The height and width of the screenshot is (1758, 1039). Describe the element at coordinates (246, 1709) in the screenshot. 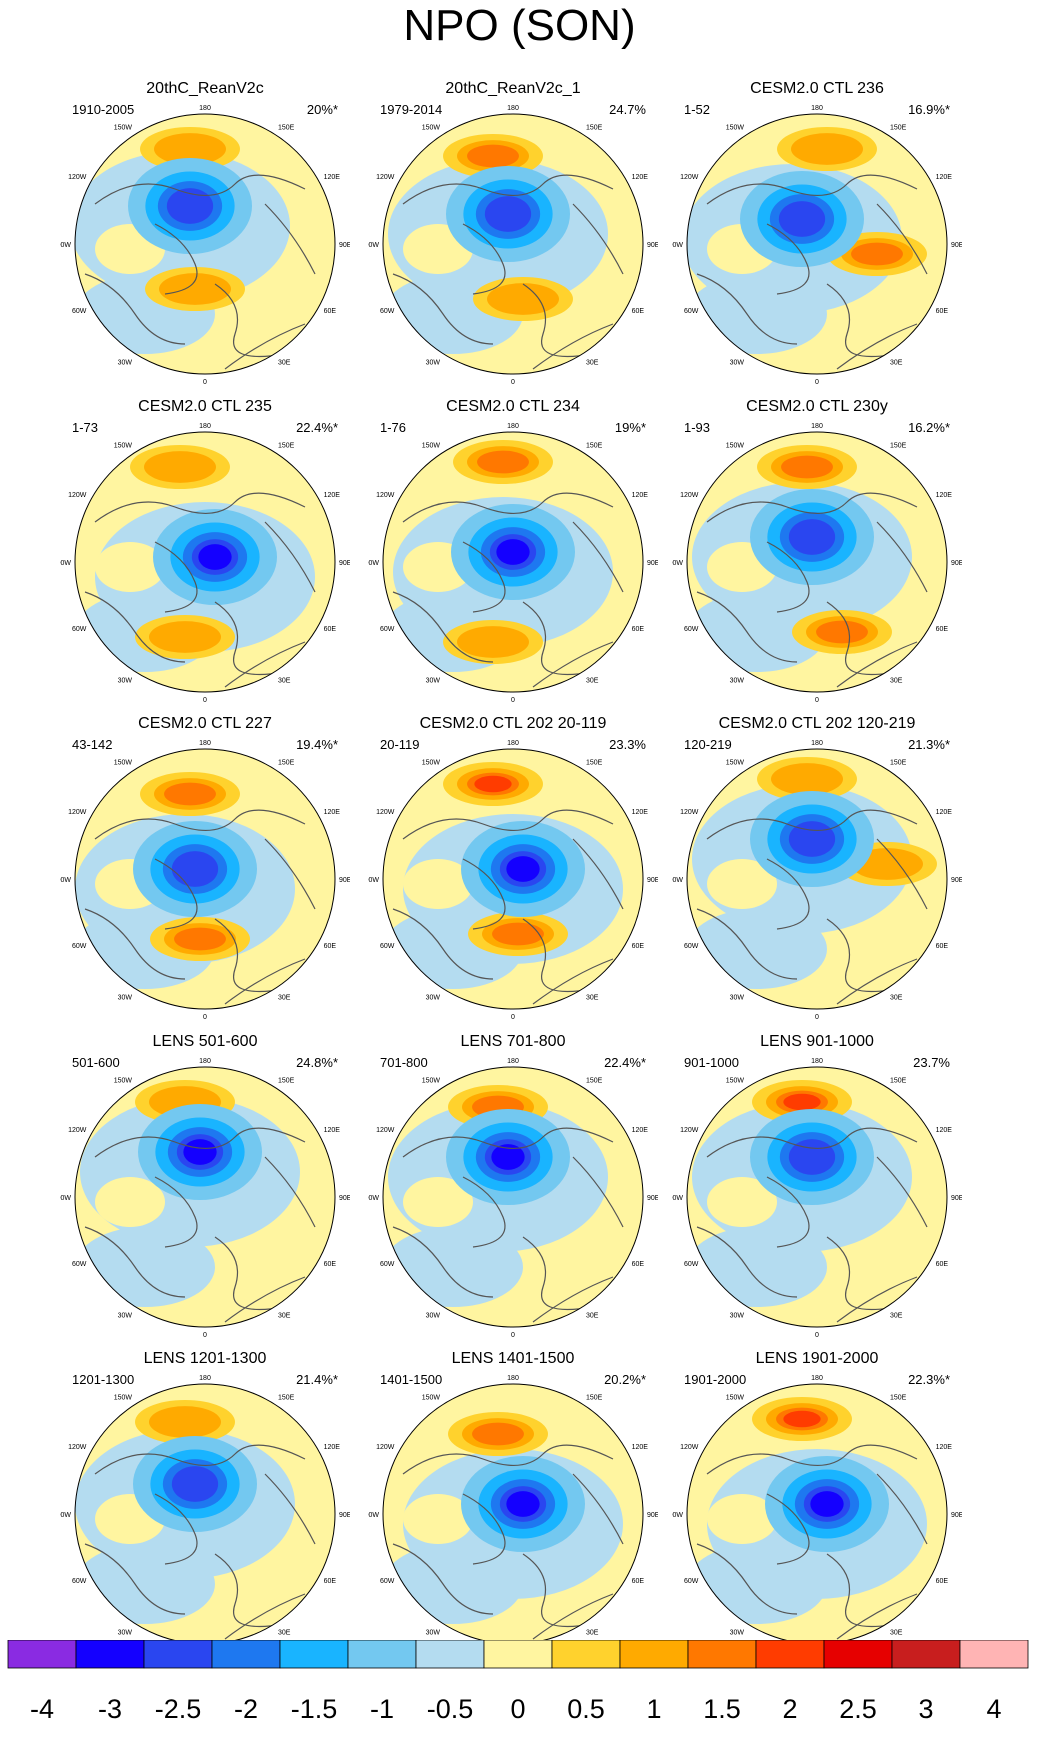

I see `colorbar-tick-label: -2` at that location.